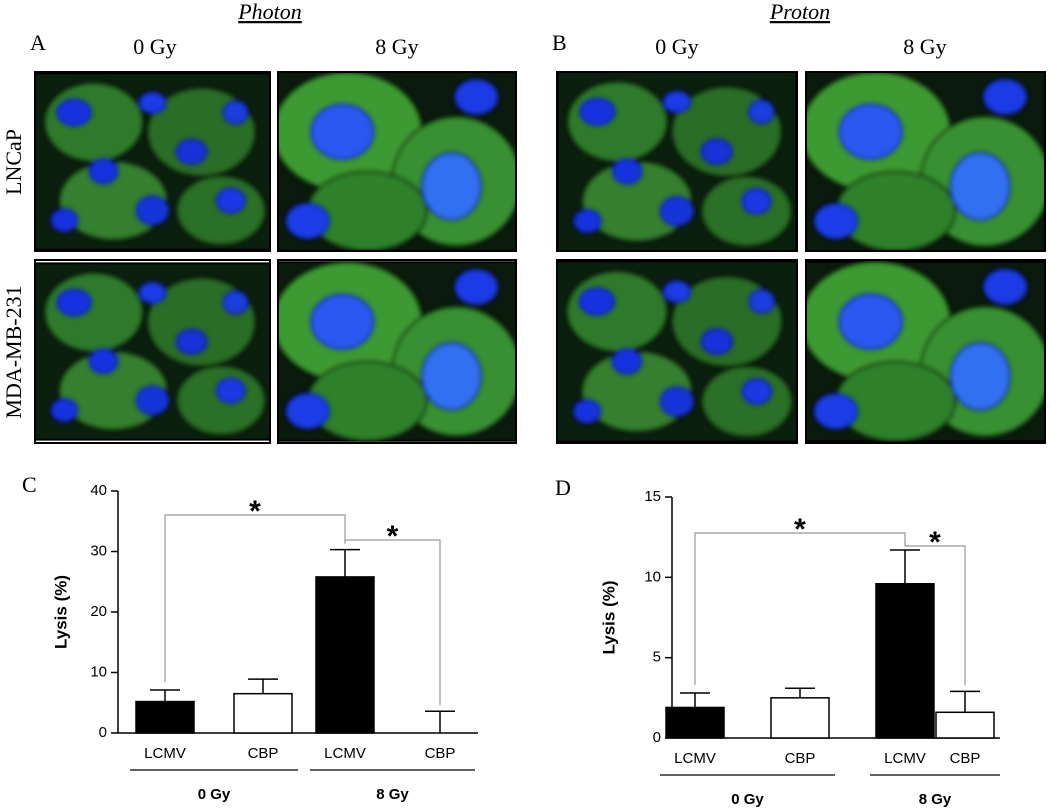  Describe the element at coordinates (13, 162) in the screenshot. I see `row-label: LNCaP` at that location.